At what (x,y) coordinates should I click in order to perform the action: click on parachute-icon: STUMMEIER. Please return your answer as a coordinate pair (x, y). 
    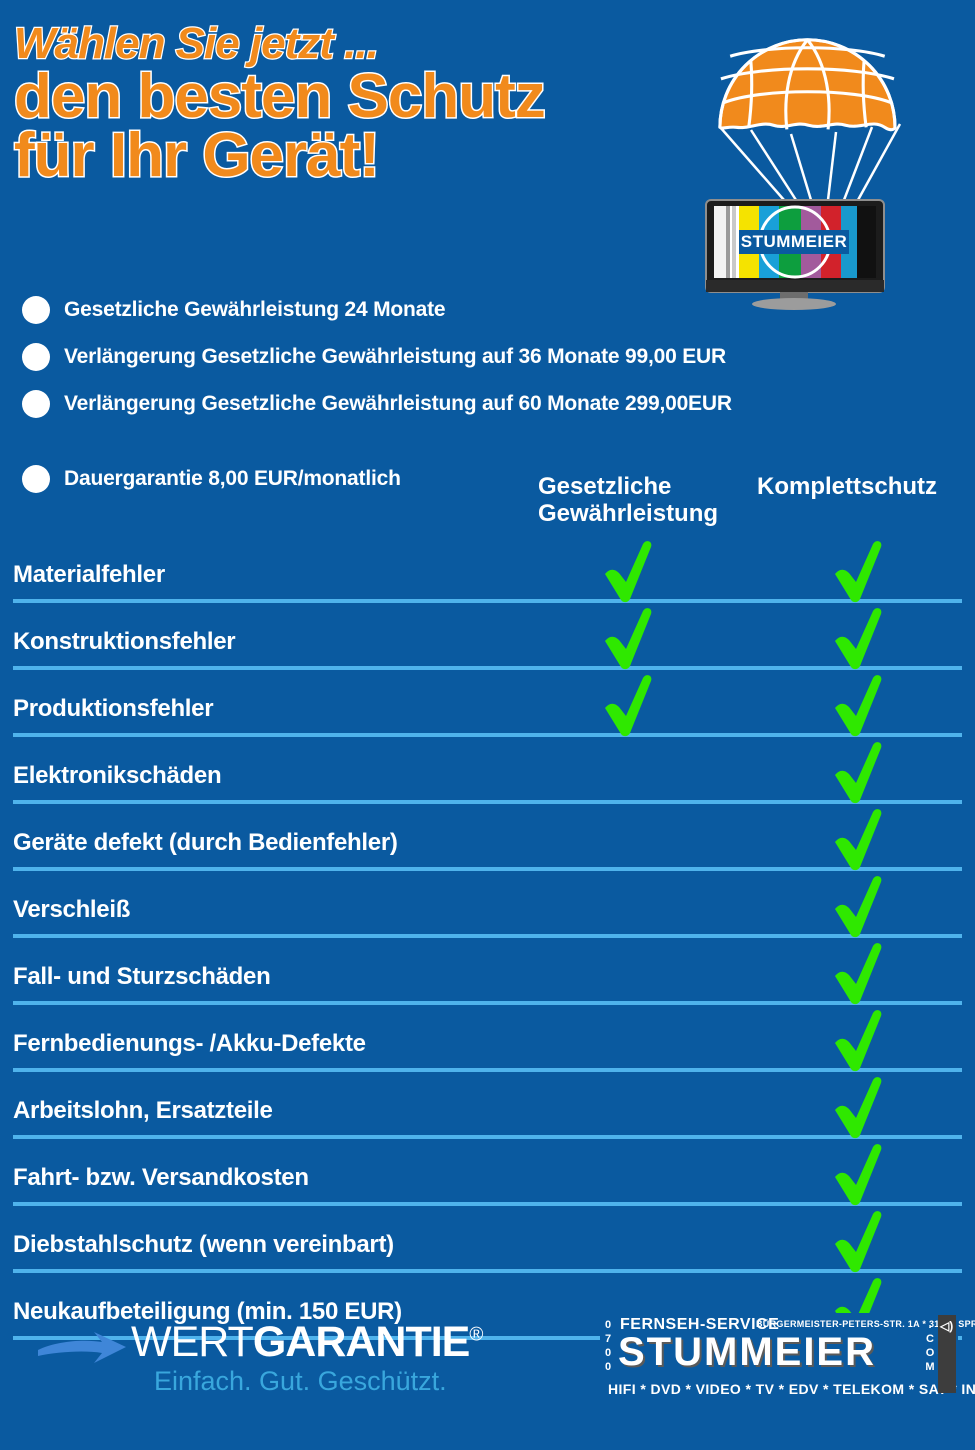
    Looking at the image, I should click on (803, 174).